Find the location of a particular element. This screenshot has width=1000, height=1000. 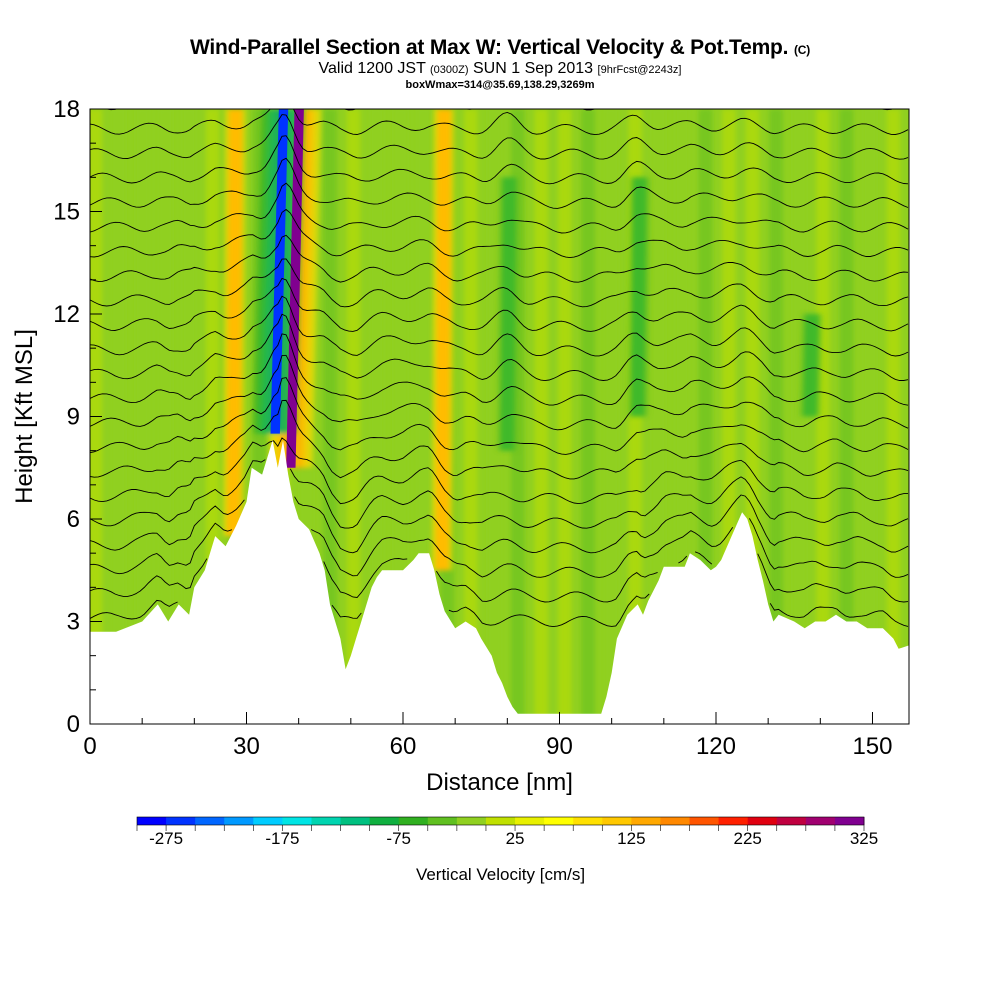

colorbar-tick-label: 325 is located at coordinates (864, 838).